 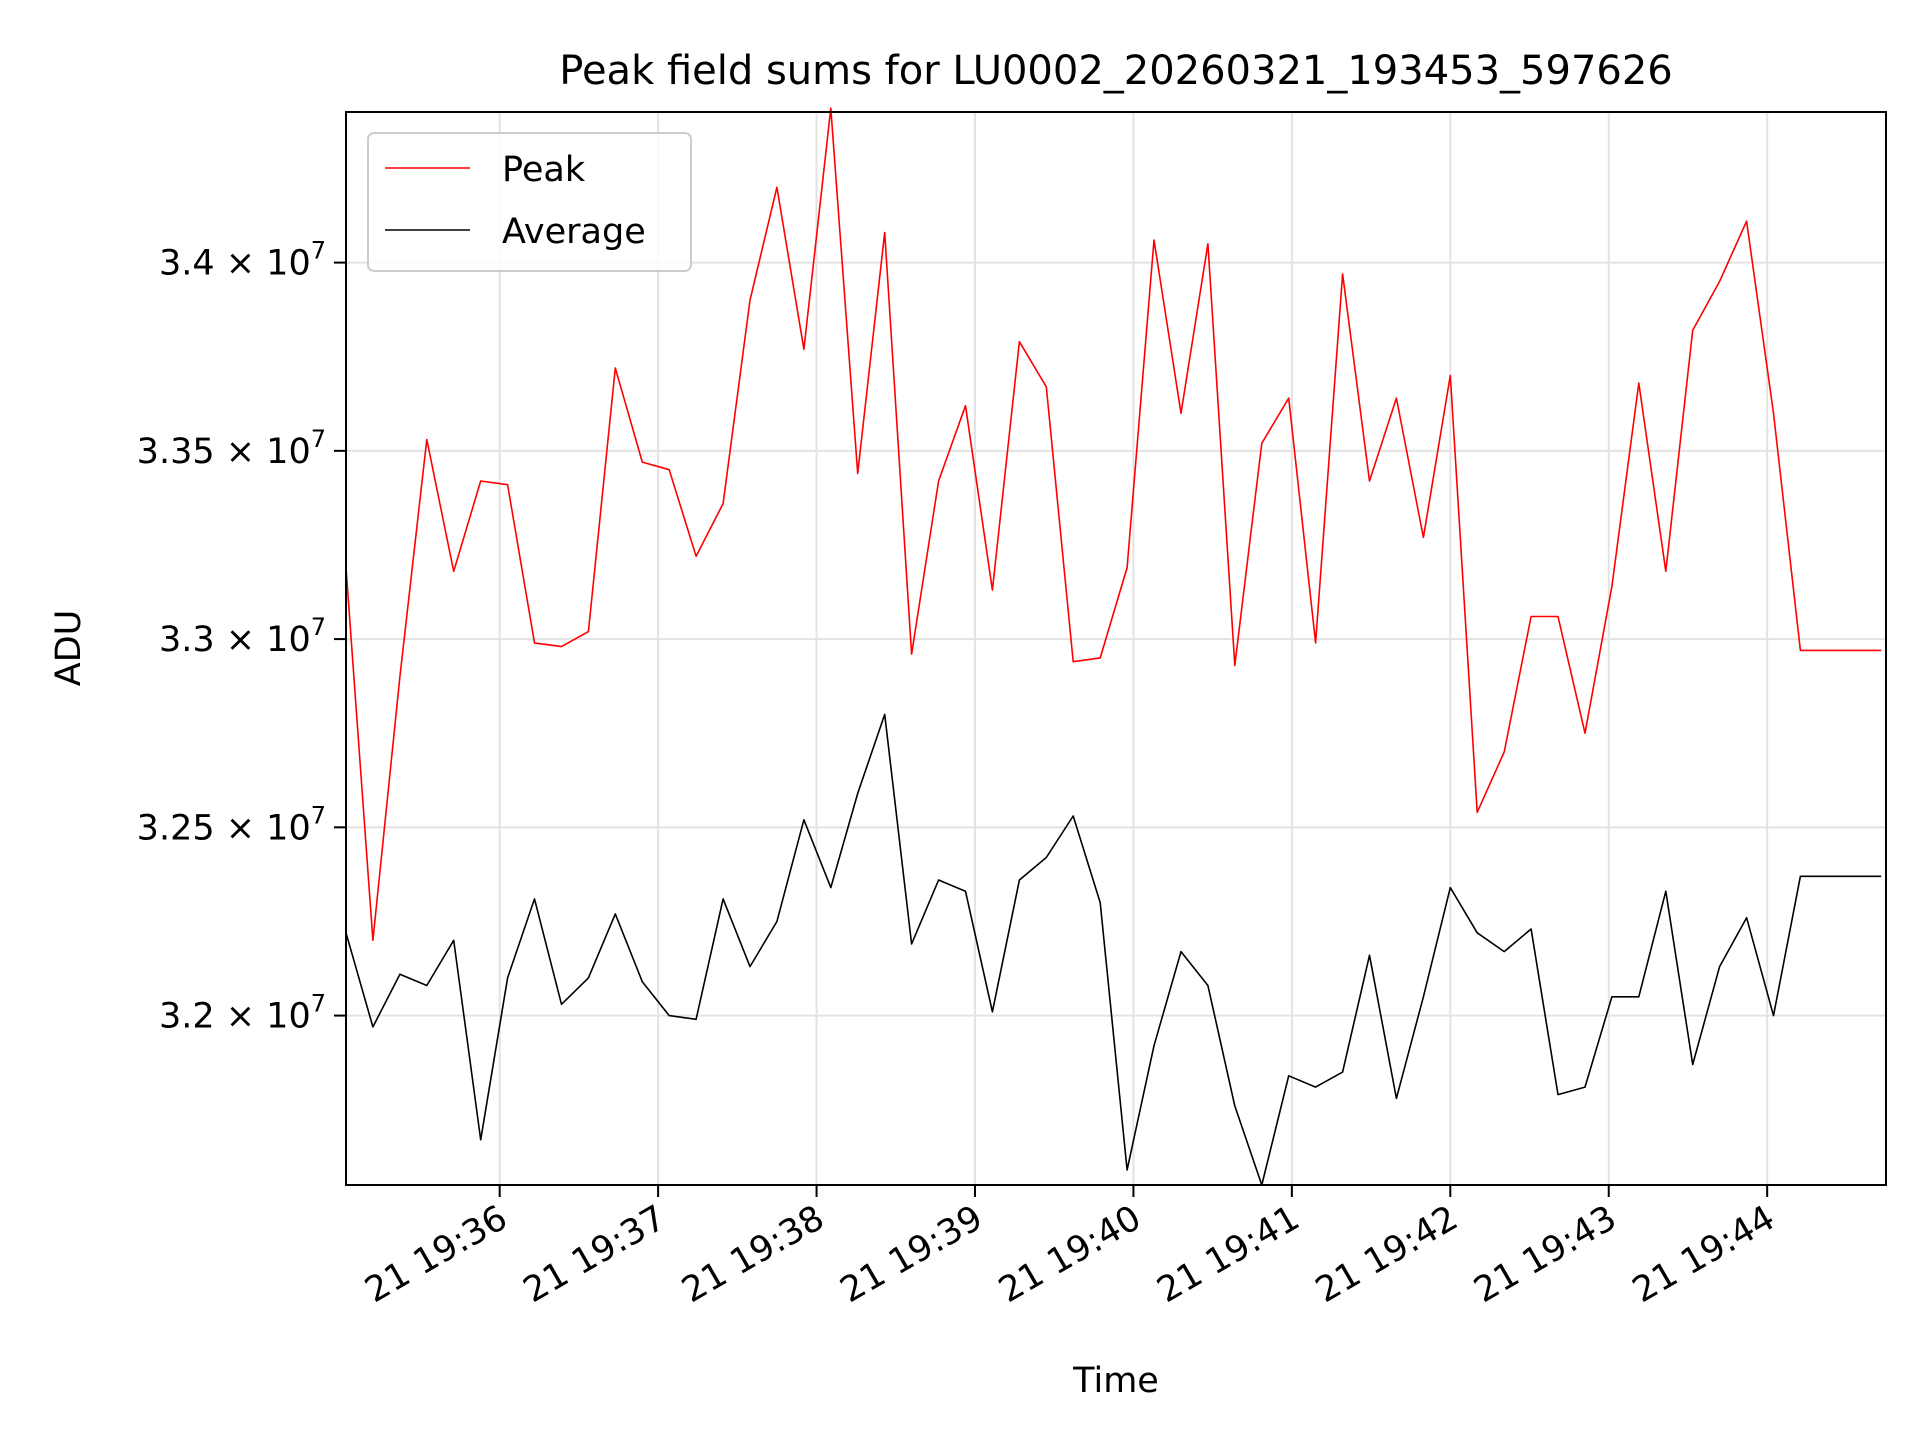 I want to click on y-tick-label: 3.3 × 107, so click(x=242, y=636).